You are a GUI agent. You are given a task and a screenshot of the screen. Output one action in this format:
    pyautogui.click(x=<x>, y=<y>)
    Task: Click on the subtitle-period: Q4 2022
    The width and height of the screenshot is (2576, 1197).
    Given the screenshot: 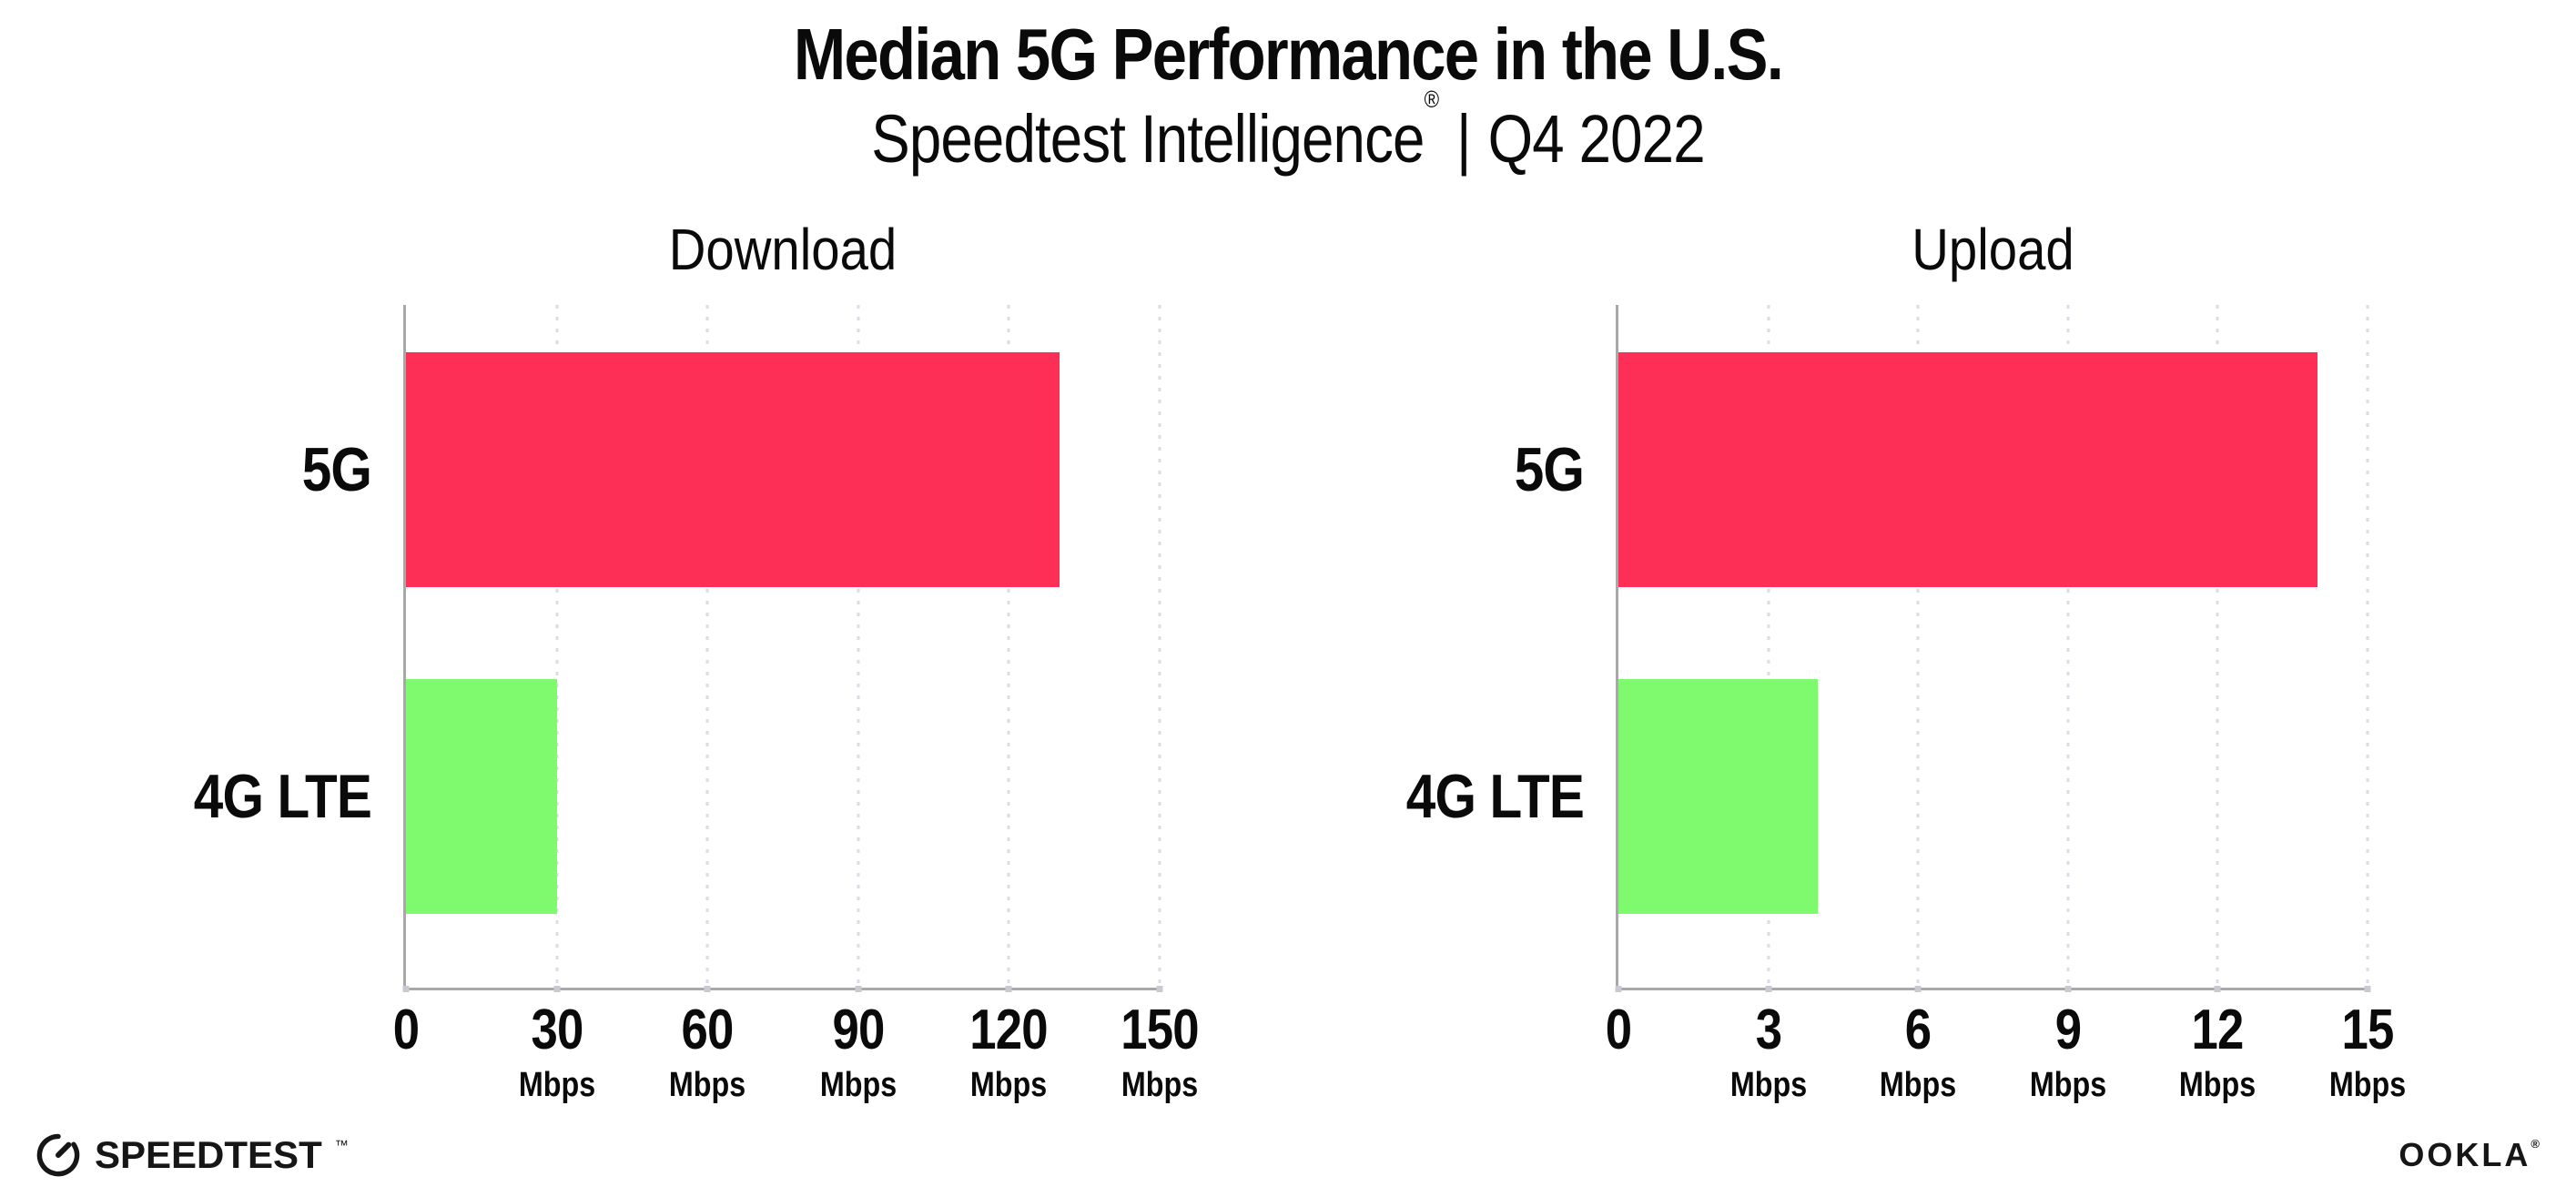 What is the action you would take?
    pyautogui.click(x=1596, y=139)
    